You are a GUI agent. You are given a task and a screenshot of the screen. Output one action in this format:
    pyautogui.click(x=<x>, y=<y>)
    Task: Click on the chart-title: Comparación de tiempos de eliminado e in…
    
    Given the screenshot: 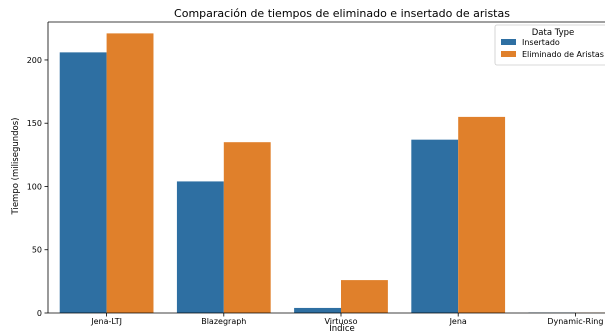 What is the action you would take?
    pyautogui.click(x=342, y=13)
    